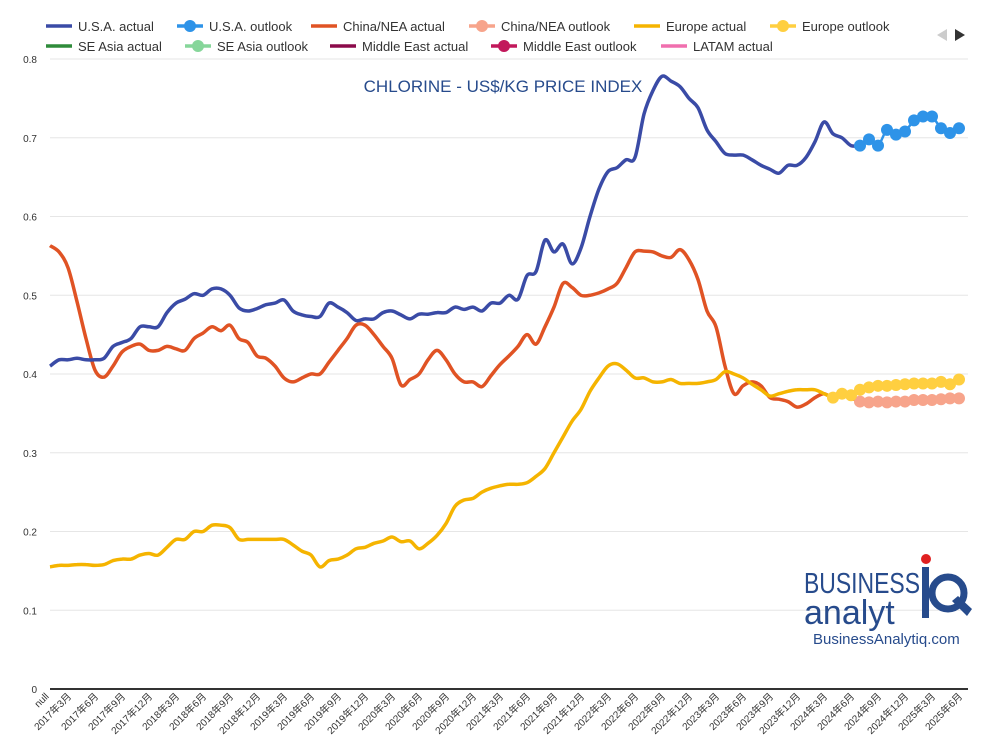  What do you see at coordinates (116, 26) in the screenshot?
I see `legend-label: U.S.A. actual` at bounding box center [116, 26].